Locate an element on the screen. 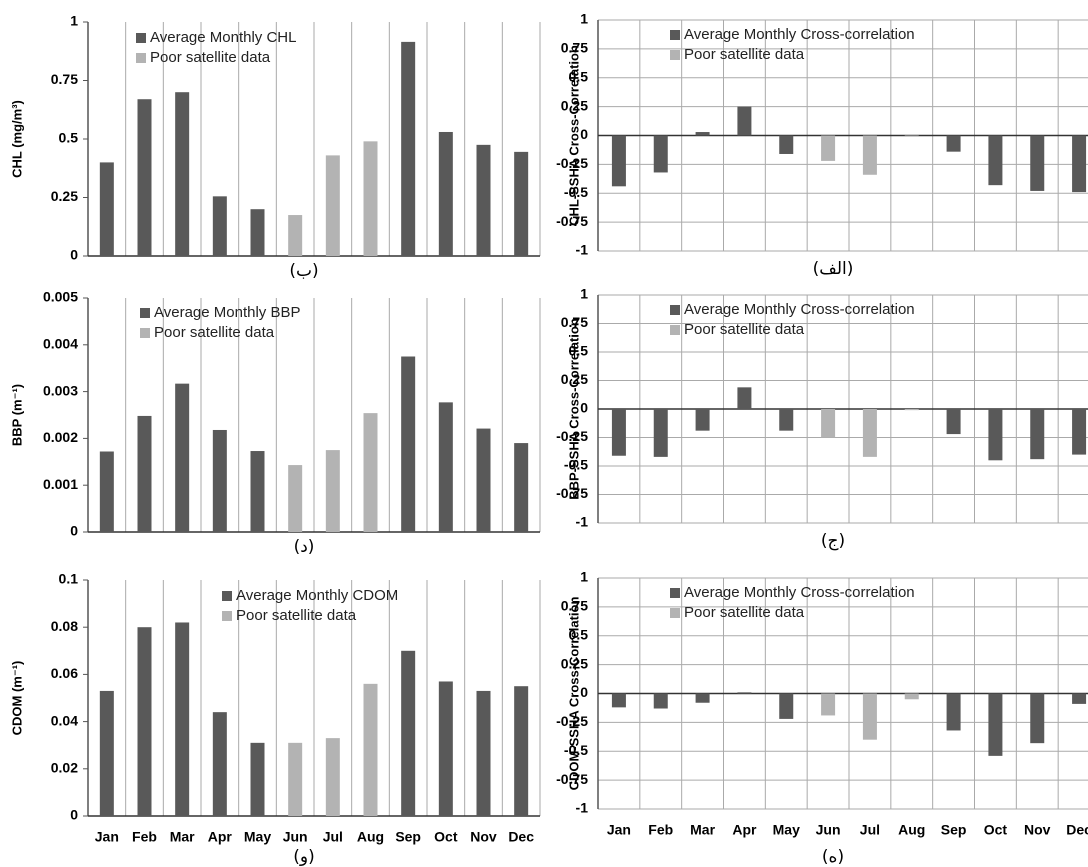 Image resolution: width=1088 pixels, height=867 pixels. y-tick-label: 0.003 is located at coordinates (60, 390).